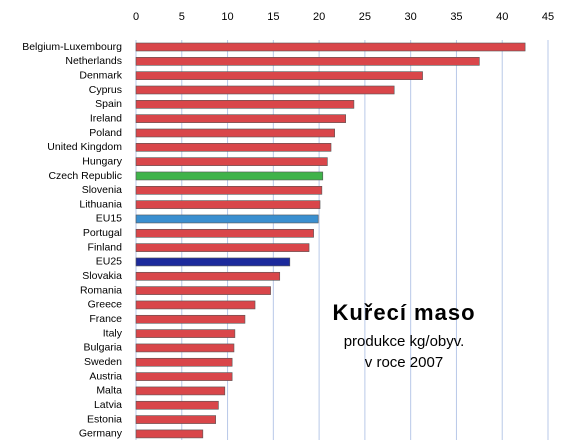 This screenshot has width=562, height=440. Describe the element at coordinates (93, 61) in the screenshot. I see `y-tick-label: Netherlands` at that location.